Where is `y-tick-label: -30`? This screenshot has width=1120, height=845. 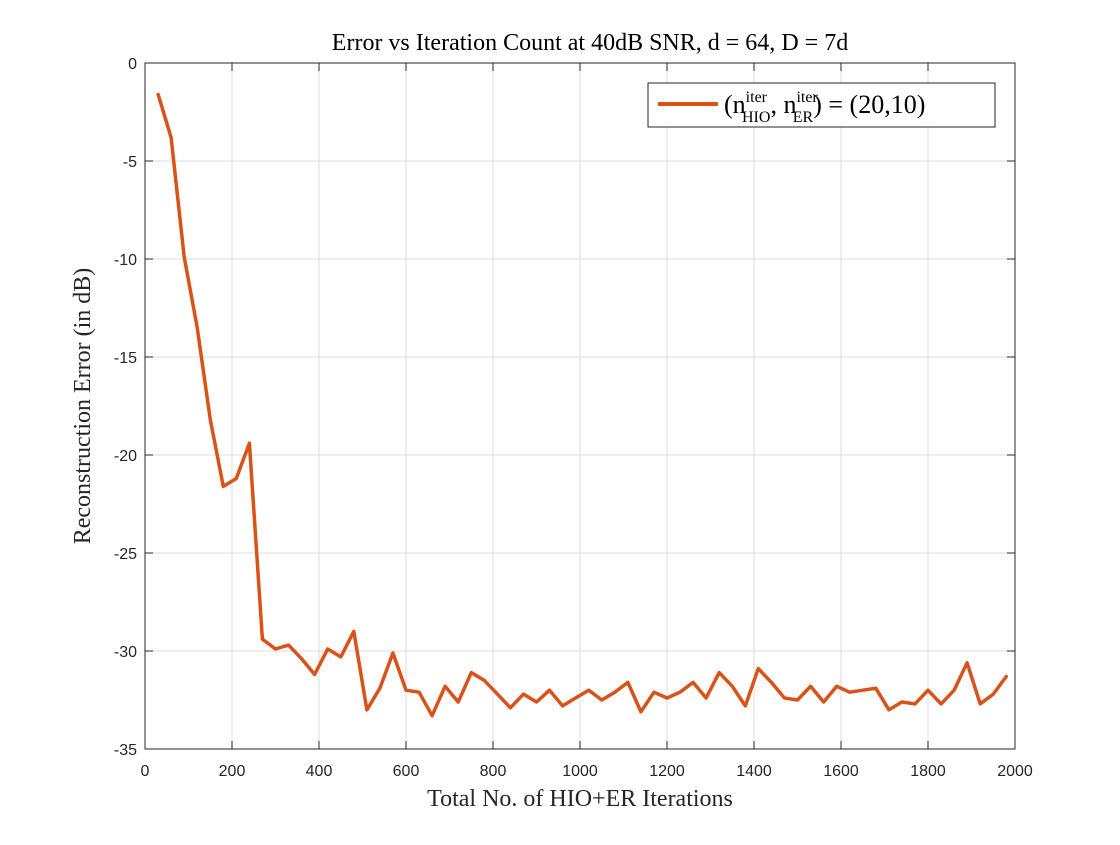 y-tick-label: -30 is located at coordinates (125, 652).